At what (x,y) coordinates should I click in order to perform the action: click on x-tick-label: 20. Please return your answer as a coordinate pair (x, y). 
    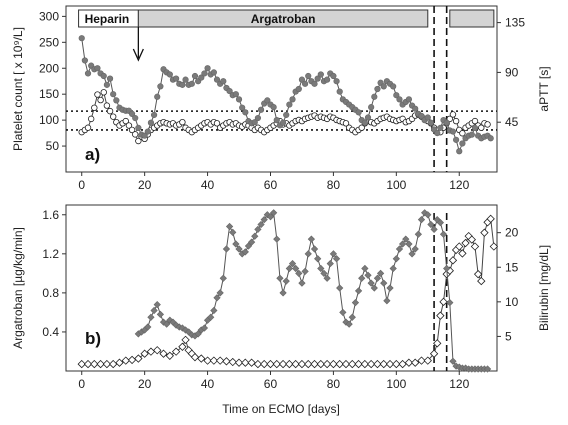
    Looking at the image, I should click on (145, 185).